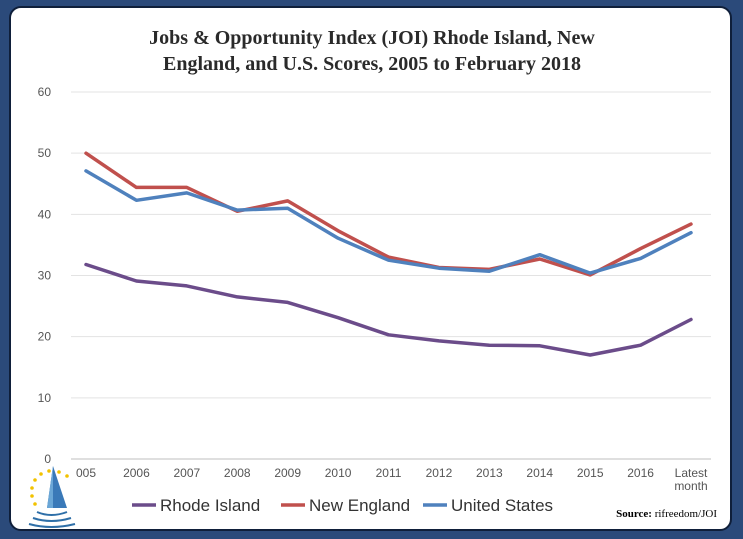 This screenshot has height=539, width=743. What do you see at coordinates (684, 514) in the screenshot?
I see `source-text: rifreedom/JOI` at bounding box center [684, 514].